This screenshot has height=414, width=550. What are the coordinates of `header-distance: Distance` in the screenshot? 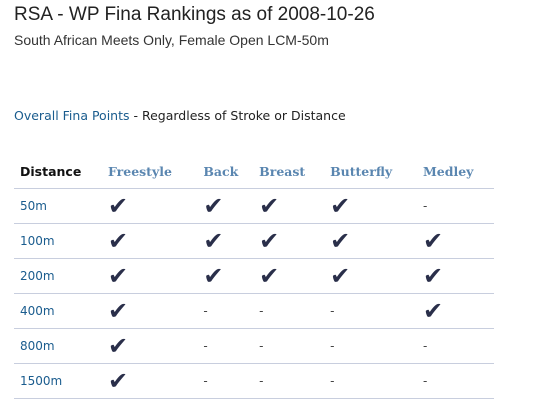 It's located at (58, 172).